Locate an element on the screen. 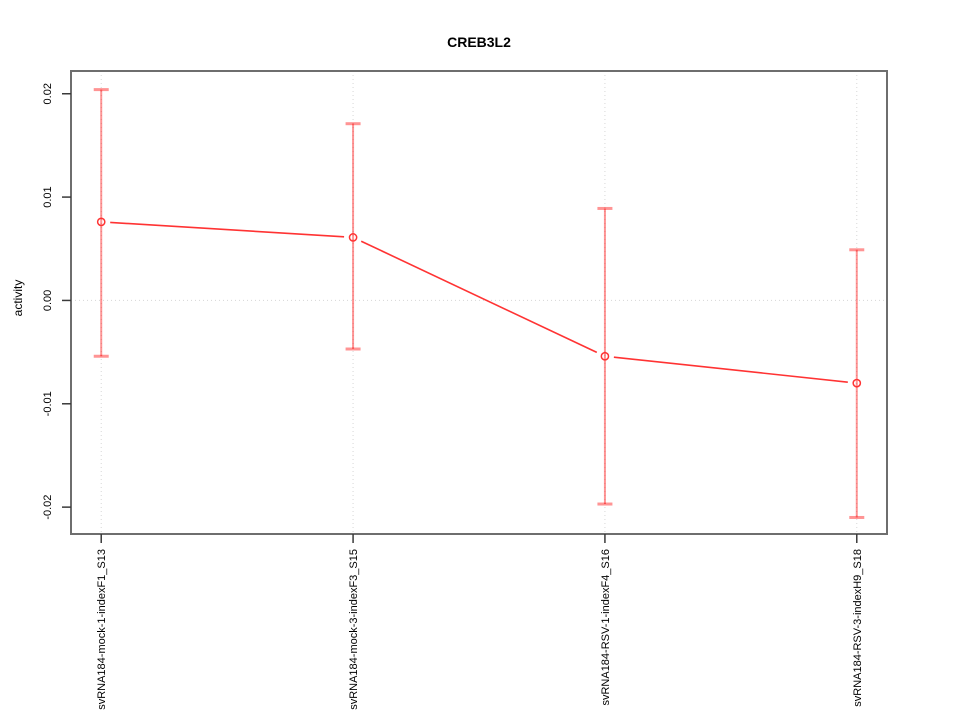 The height and width of the screenshot is (720, 960). x-category-label: svRNA184-mock-1-indexF1_S13 is located at coordinates (102, 629).